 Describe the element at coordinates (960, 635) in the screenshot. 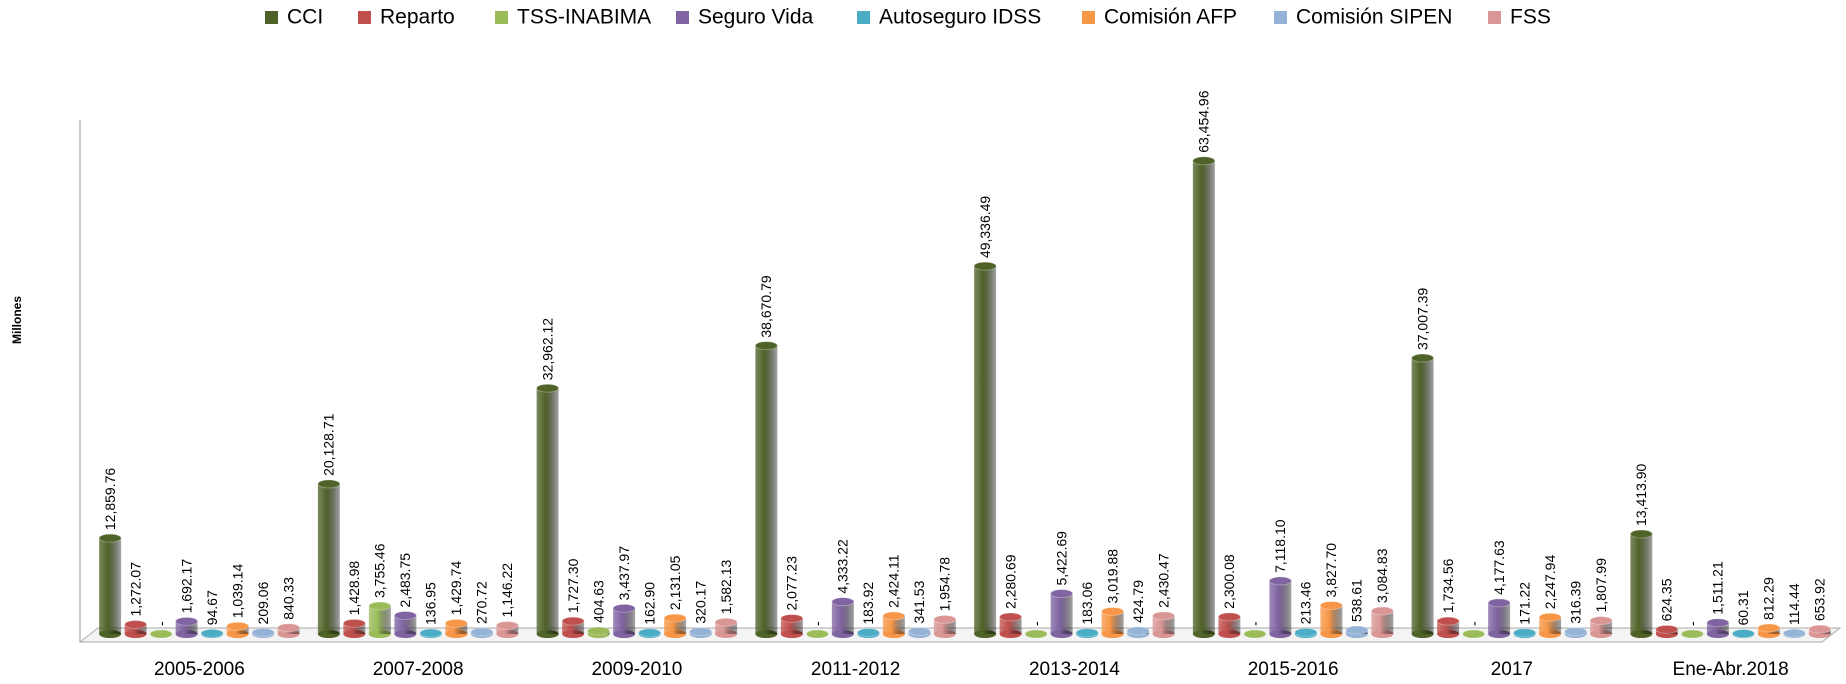

I see `floor` at that location.